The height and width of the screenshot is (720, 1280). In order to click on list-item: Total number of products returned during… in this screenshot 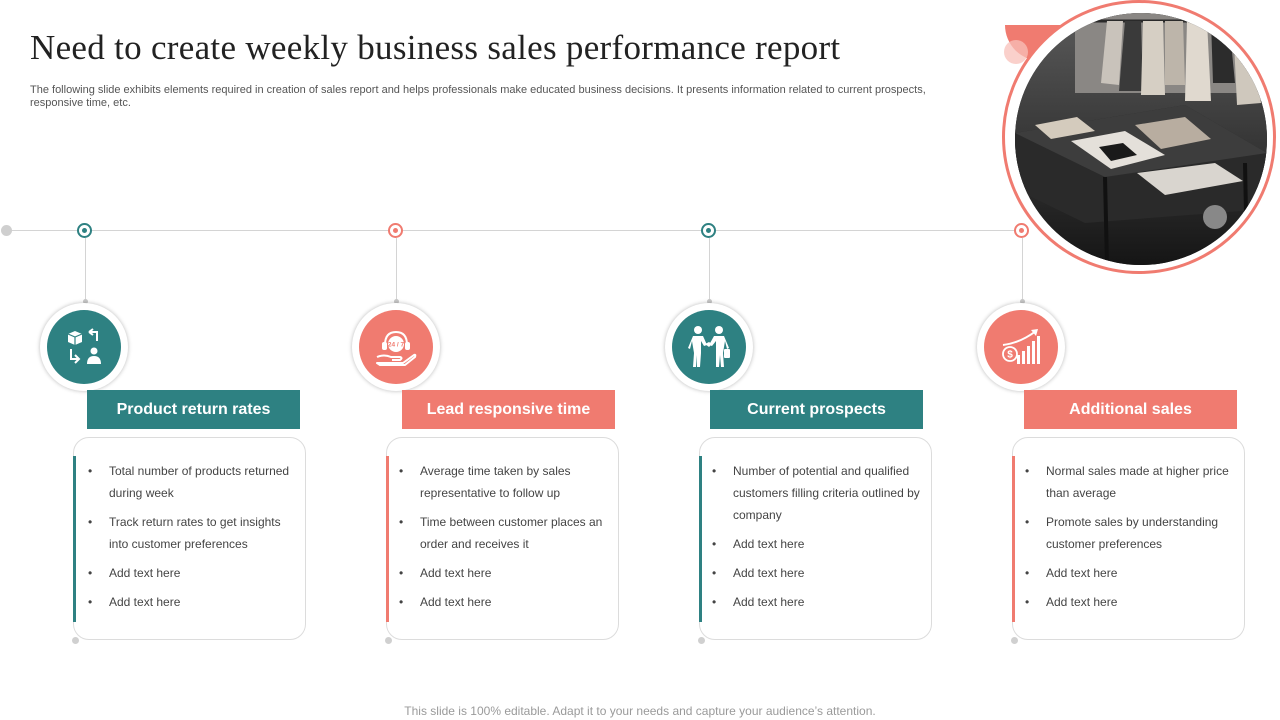, I will do `click(194, 482)`.